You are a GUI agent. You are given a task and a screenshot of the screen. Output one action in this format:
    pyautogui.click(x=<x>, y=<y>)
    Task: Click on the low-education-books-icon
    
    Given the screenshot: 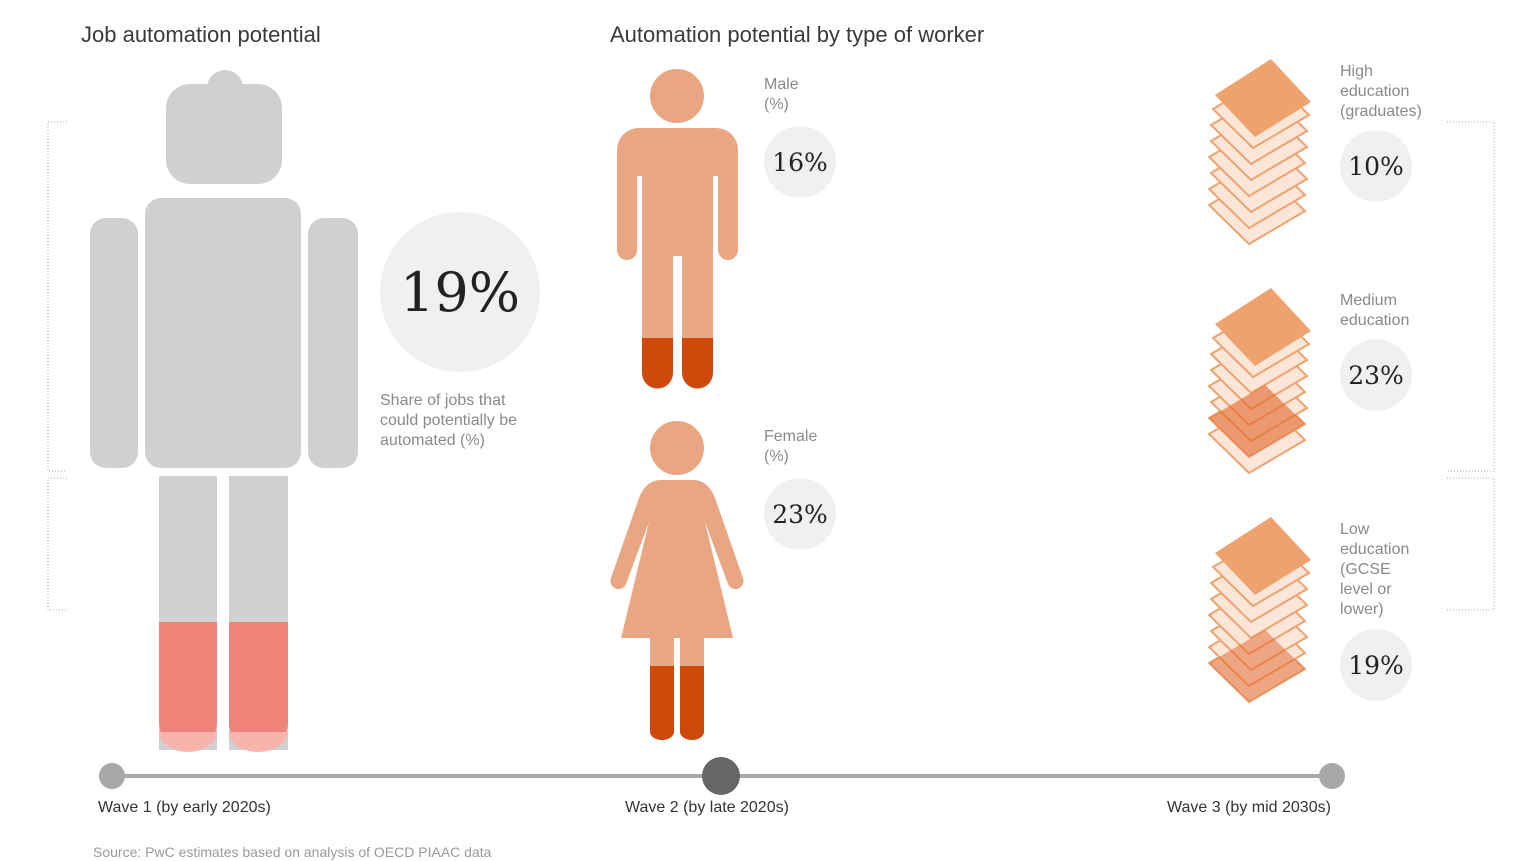 What is the action you would take?
    pyautogui.click(x=1259, y=610)
    